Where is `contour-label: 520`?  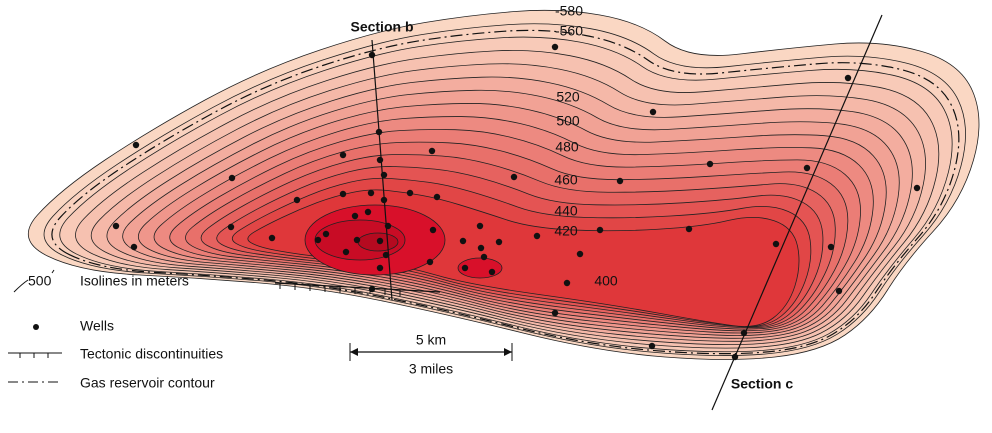 contour-label: 520 is located at coordinates (568, 97).